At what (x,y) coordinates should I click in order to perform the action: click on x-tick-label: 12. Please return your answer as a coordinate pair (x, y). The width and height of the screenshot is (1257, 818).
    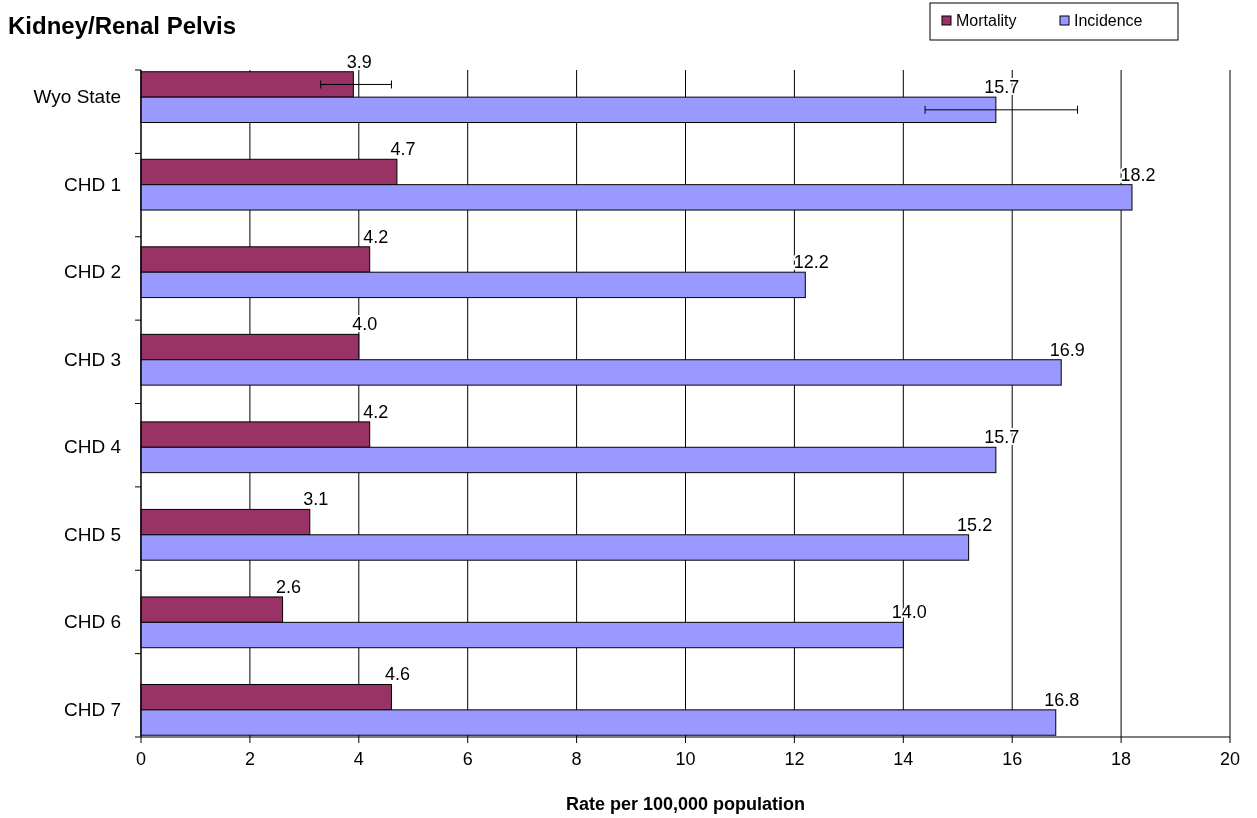
    Looking at the image, I should click on (794, 759).